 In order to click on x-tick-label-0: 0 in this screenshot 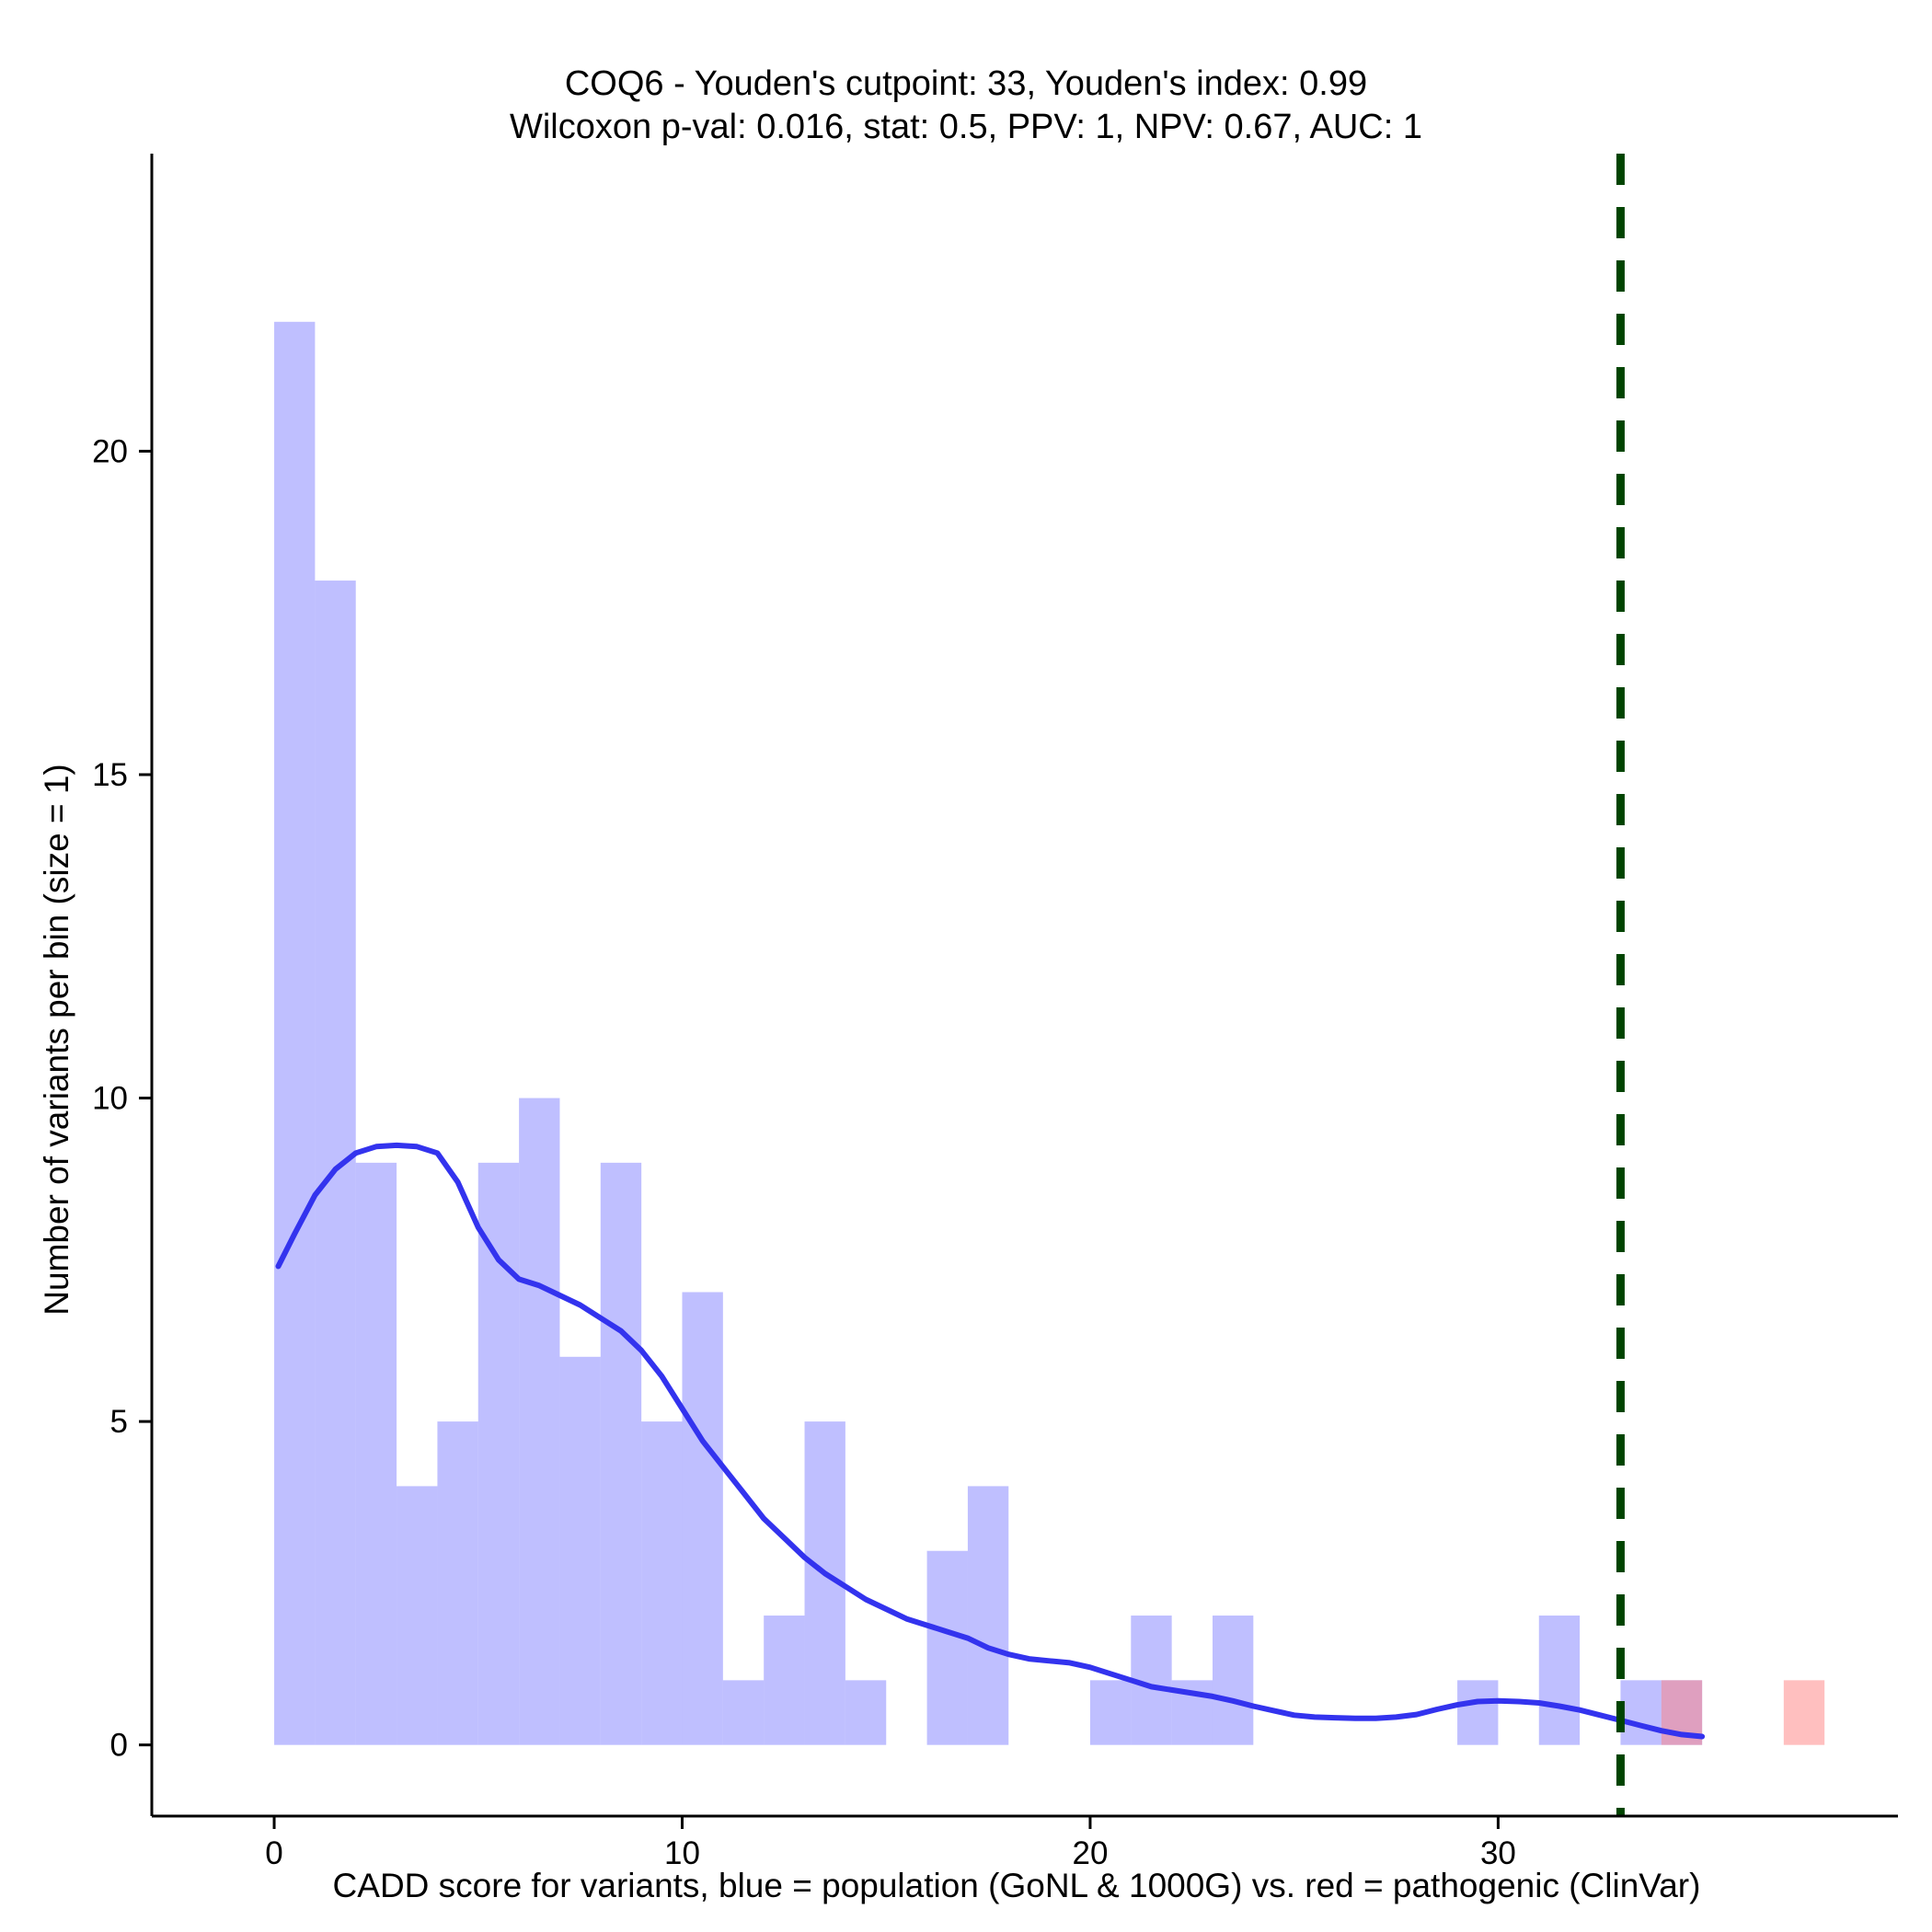, I will do `click(273, 1853)`.